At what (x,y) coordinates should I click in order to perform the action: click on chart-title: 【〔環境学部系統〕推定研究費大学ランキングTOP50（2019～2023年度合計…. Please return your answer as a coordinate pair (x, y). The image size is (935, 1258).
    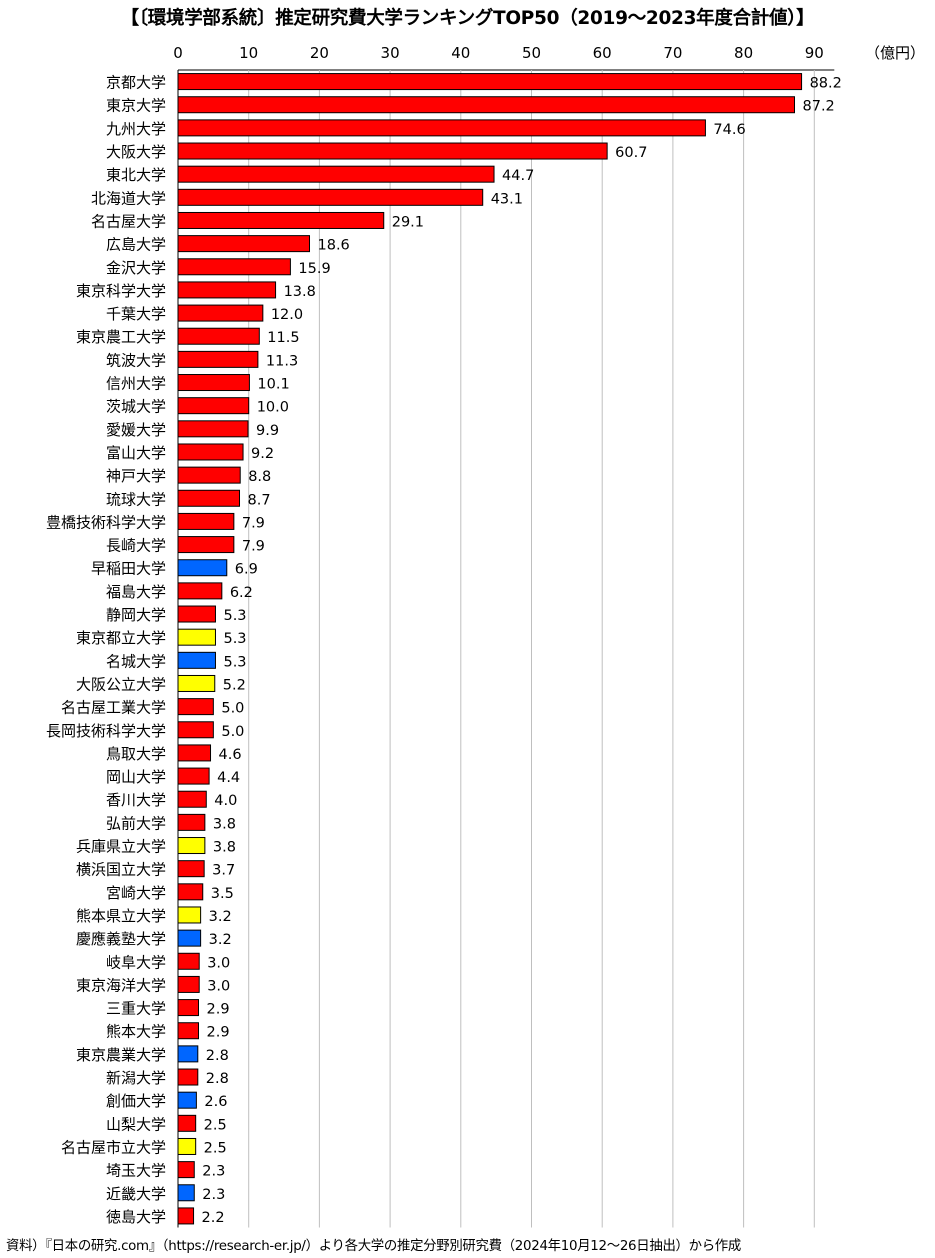
    Looking at the image, I should click on (467, 18).